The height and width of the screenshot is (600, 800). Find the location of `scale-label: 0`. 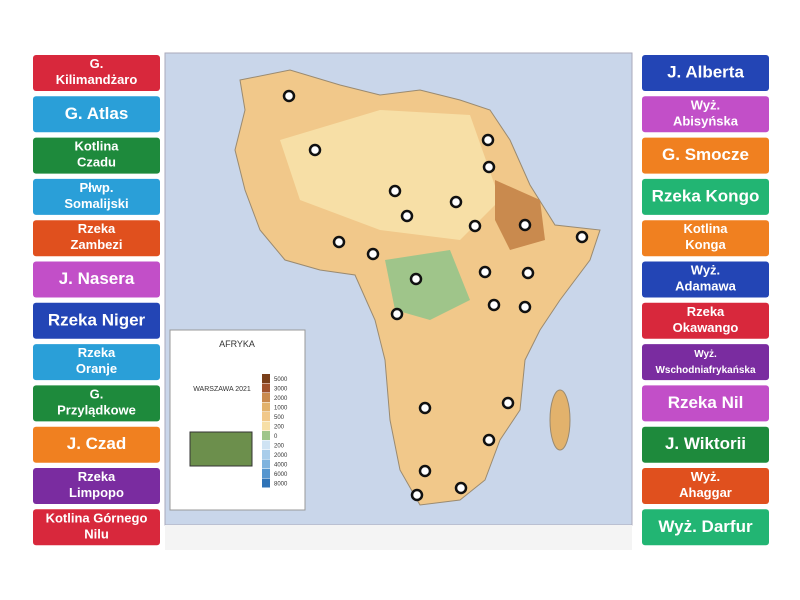

scale-label: 0 is located at coordinates (276, 437).